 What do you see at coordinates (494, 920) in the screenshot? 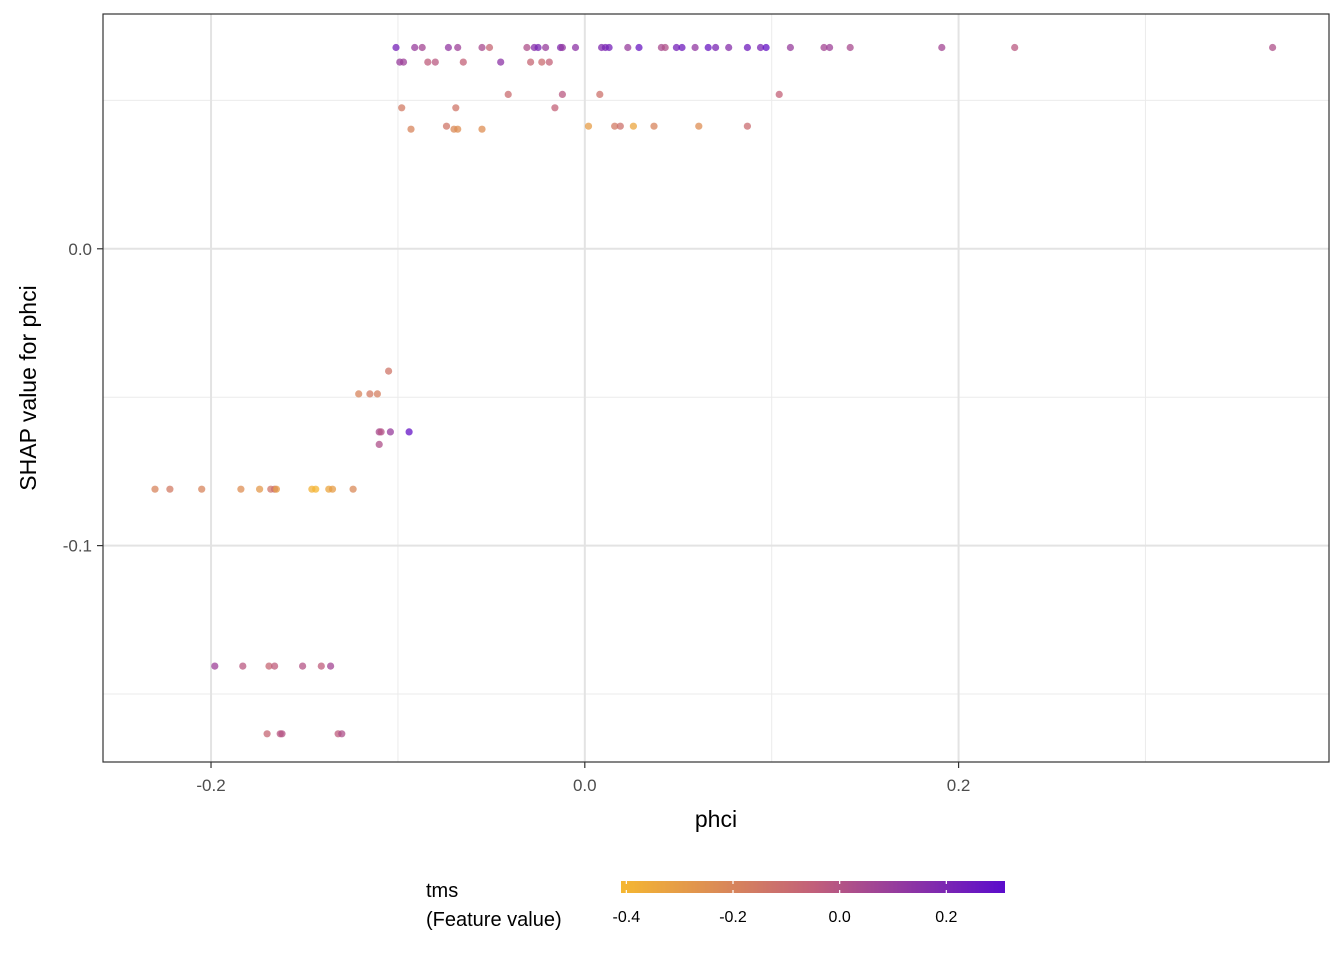
I see `legend-title-line2: (Feature value)` at bounding box center [494, 920].